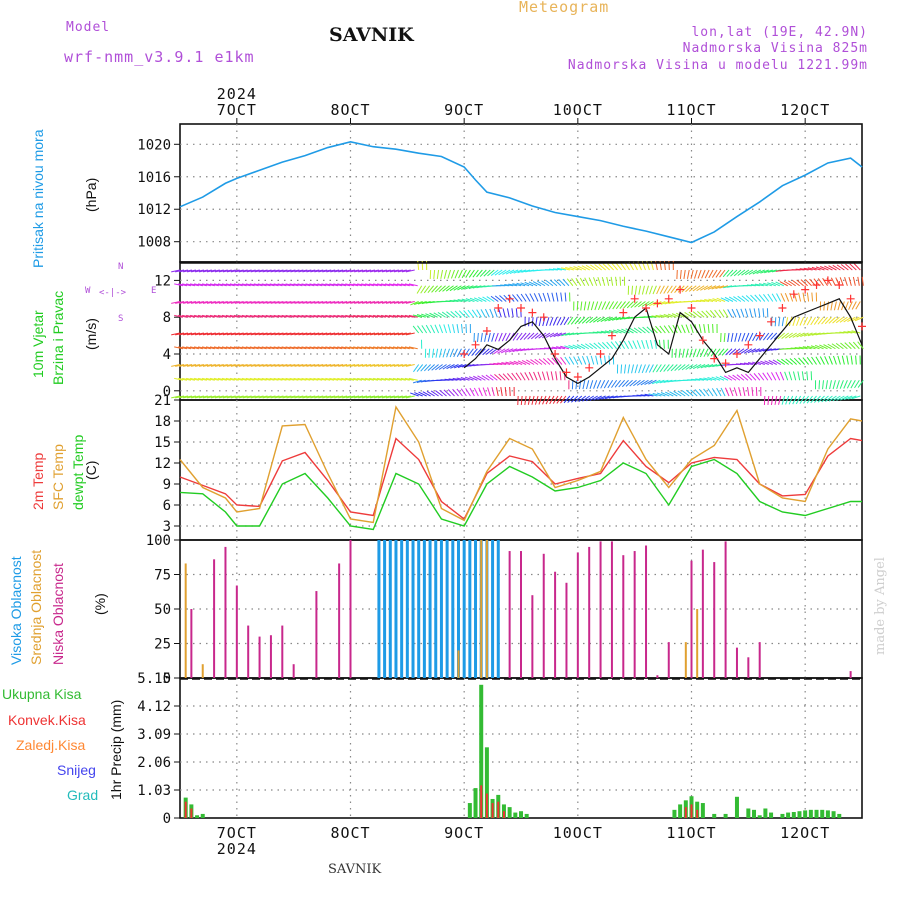 This screenshot has height=900, width=900. Describe the element at coordinates (475, 344) in the screenshot. I see `wind-gust-marker` at that location.